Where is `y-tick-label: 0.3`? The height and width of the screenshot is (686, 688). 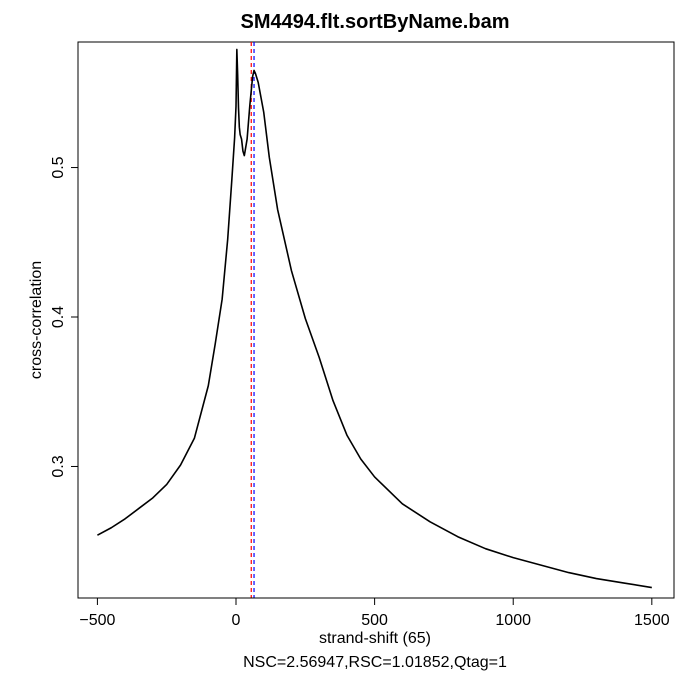 y-tick-label: 0.3 is located at coordinates (58, 466).